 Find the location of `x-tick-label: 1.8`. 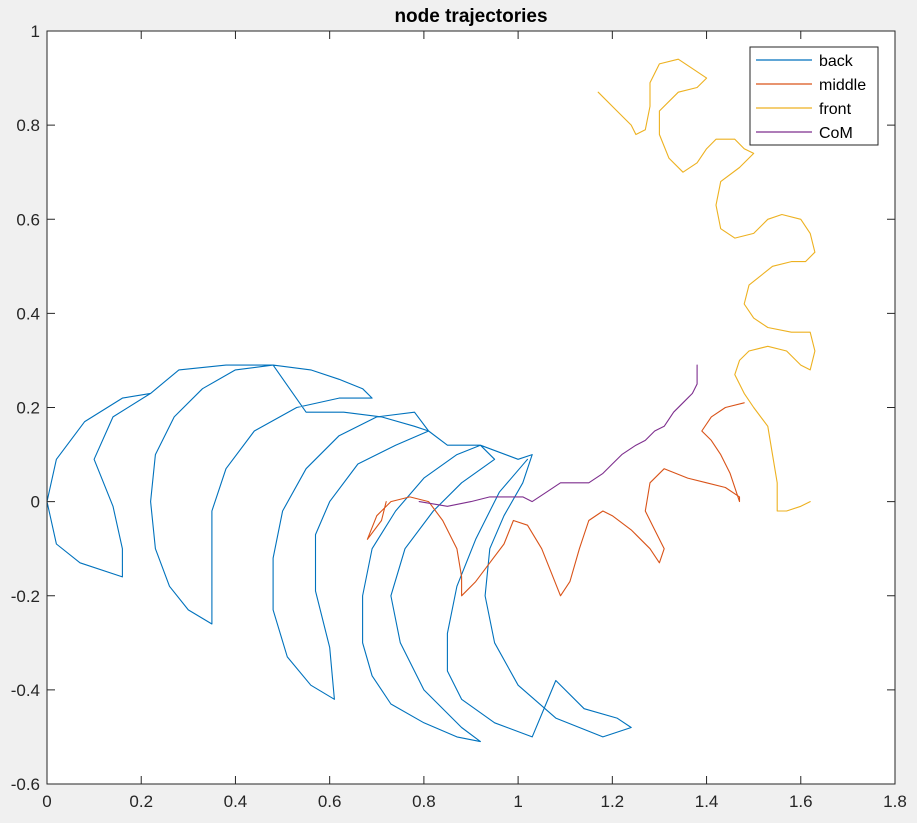

x-tick-label: 1.8 is located at coordinates (895, 801).